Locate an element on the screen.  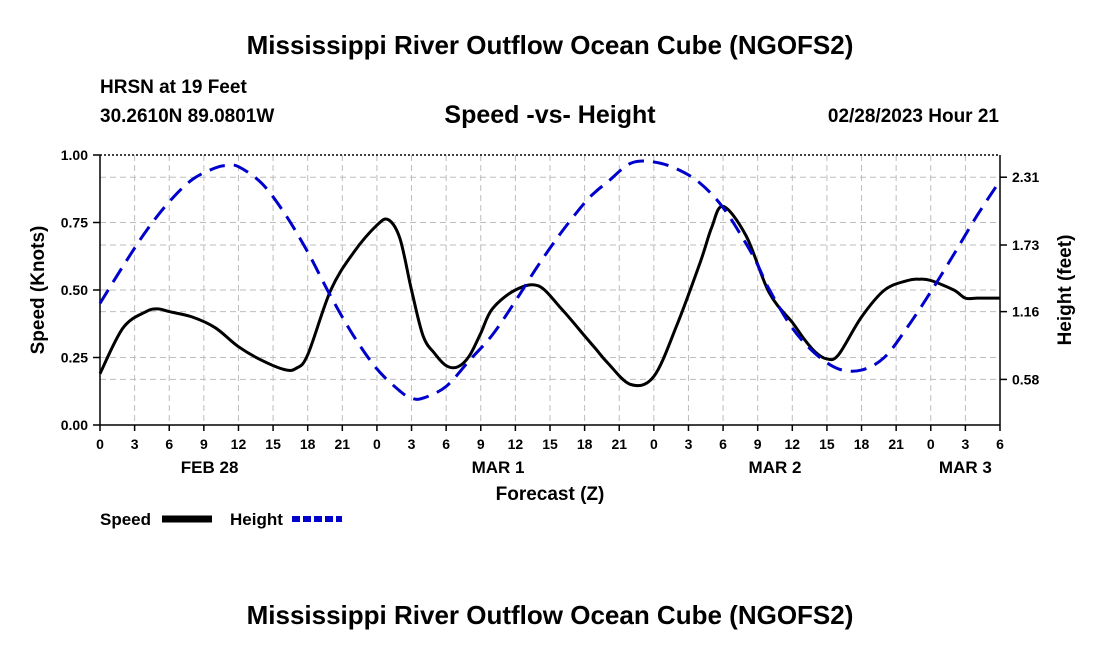
x-axis-title: Forecast (Z) is located at coordinates (550, 494).